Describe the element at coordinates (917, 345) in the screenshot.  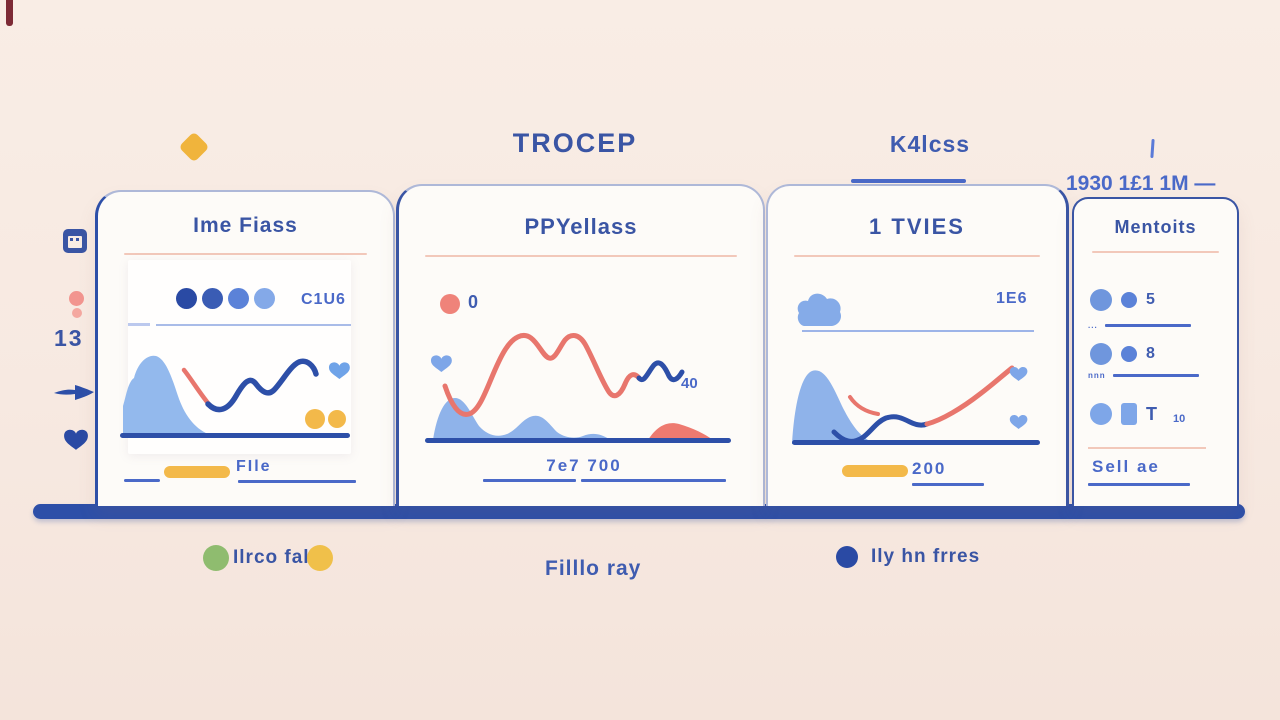
I see `card-tvies: 1 TVIES 1E6 200` at that location.